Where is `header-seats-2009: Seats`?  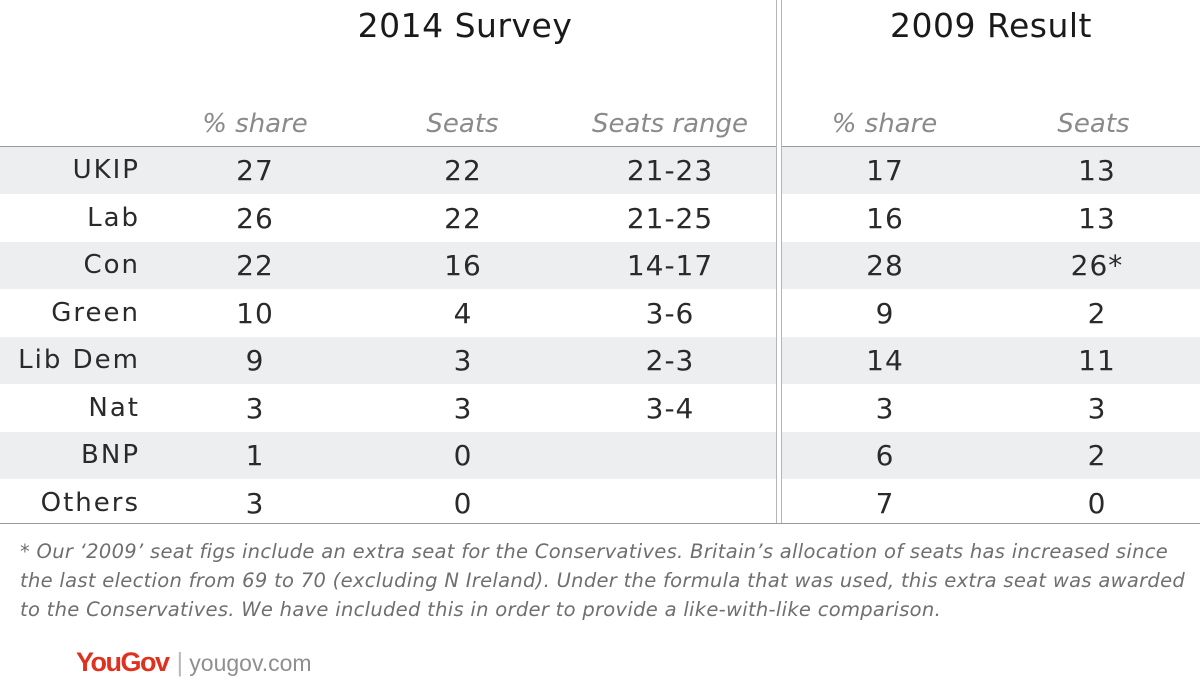 header-seats-2009: Seats is located at coordinates (1093, 124).